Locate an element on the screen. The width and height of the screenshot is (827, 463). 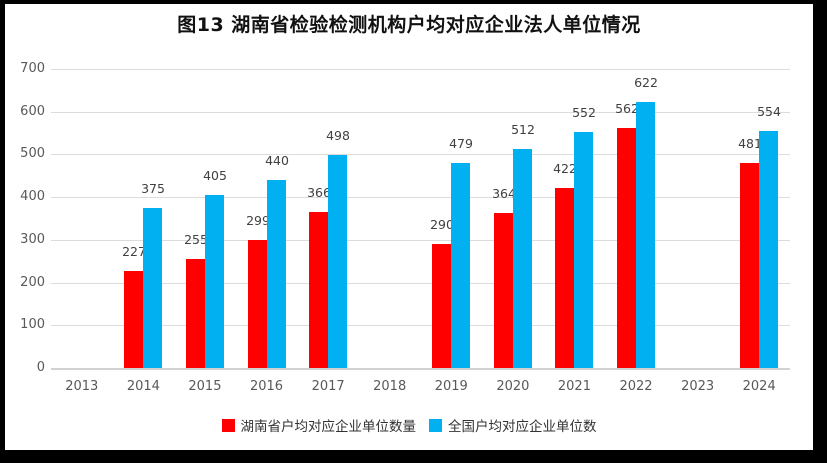
x-tick-label-2017: 2017 is located at coordinates (328, 386).